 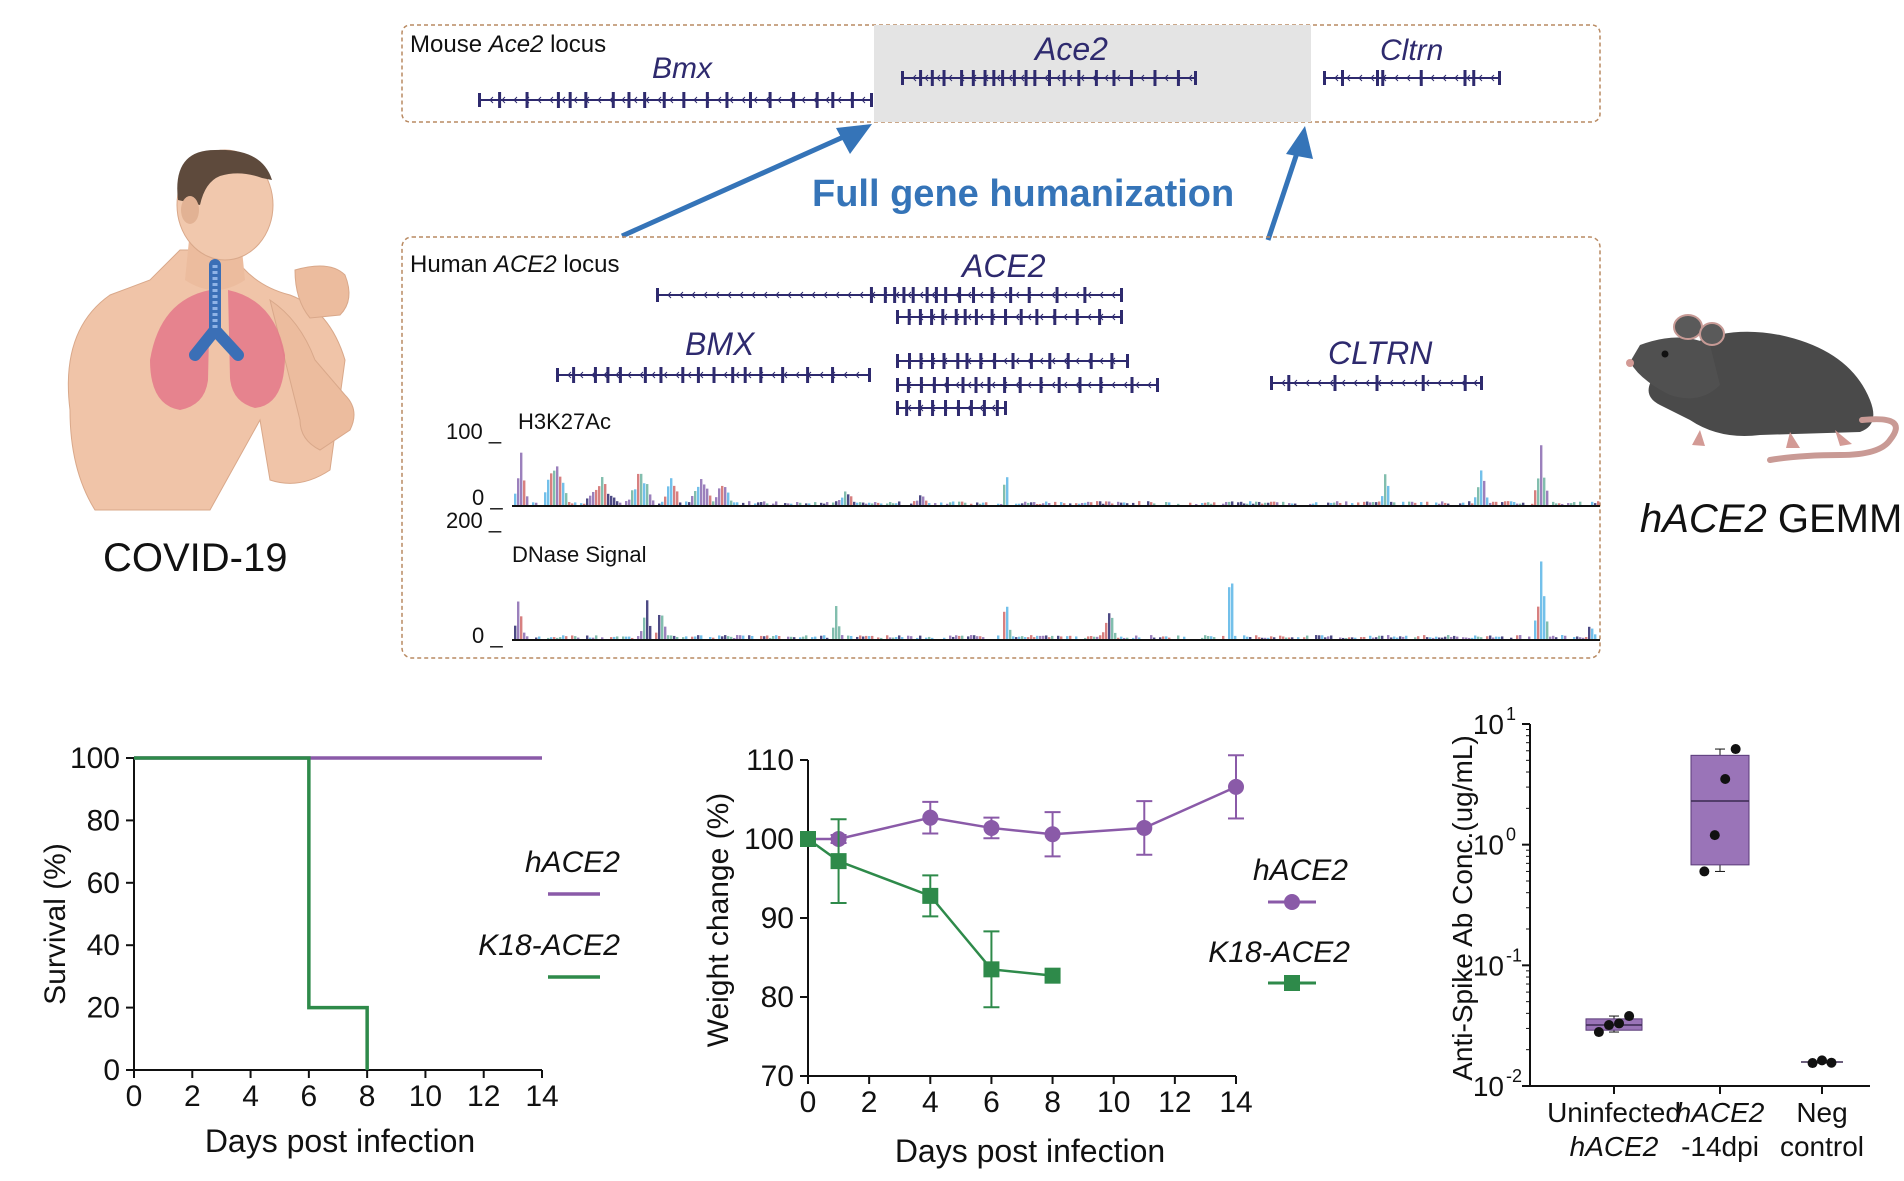 What do you see at coordinates (951, 408) in the screenshot?
I see `gene-ACE2-tx5` at bounding box center [951, 408].